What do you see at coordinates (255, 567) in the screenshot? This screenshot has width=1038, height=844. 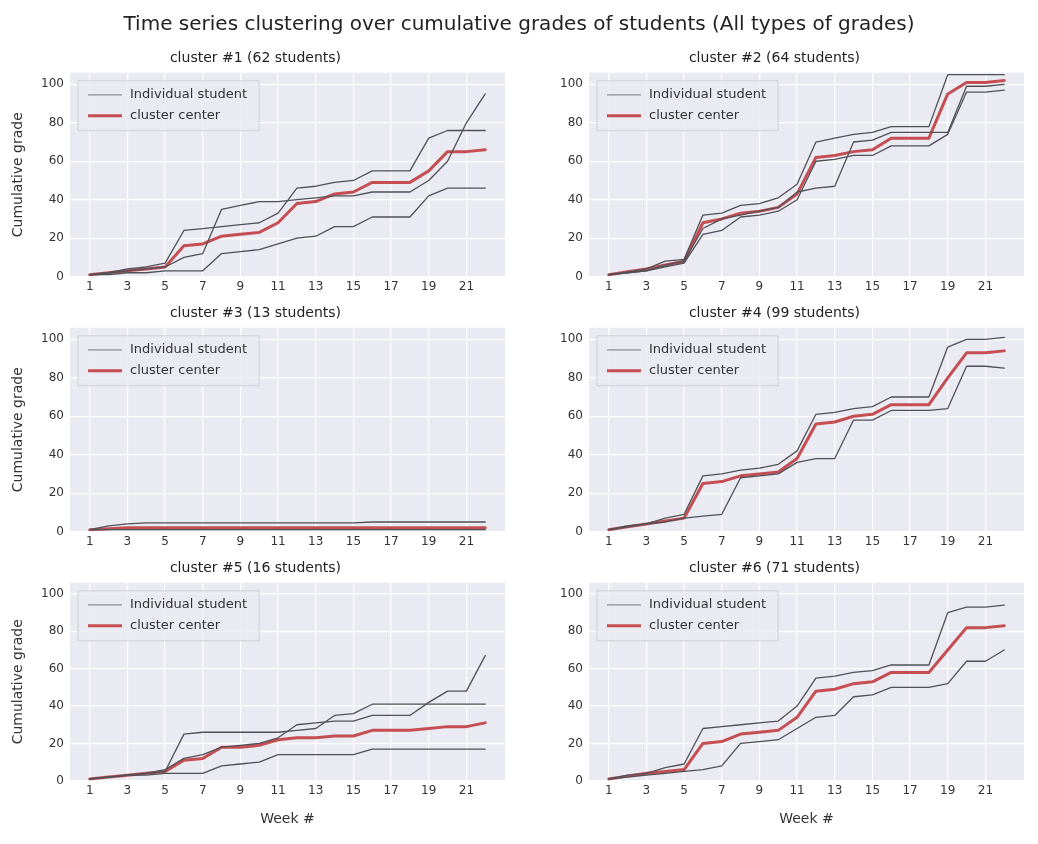 I see `chart-title: cluster #5 (16 students)` at bounding box center [255, 567].